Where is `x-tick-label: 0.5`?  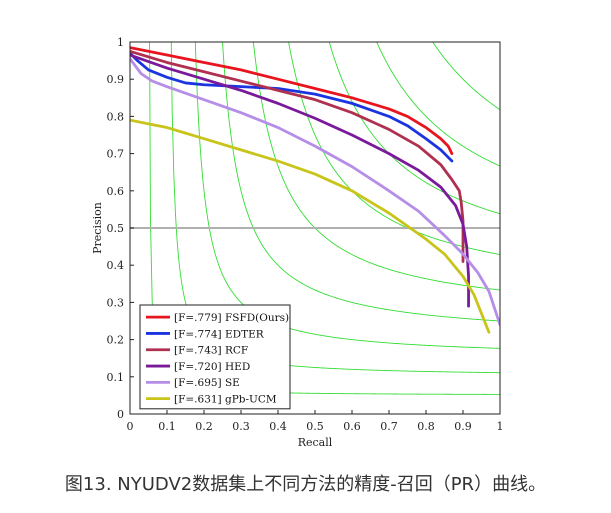
x-tick-label: 0.5 is located at coordinates (315, 426).